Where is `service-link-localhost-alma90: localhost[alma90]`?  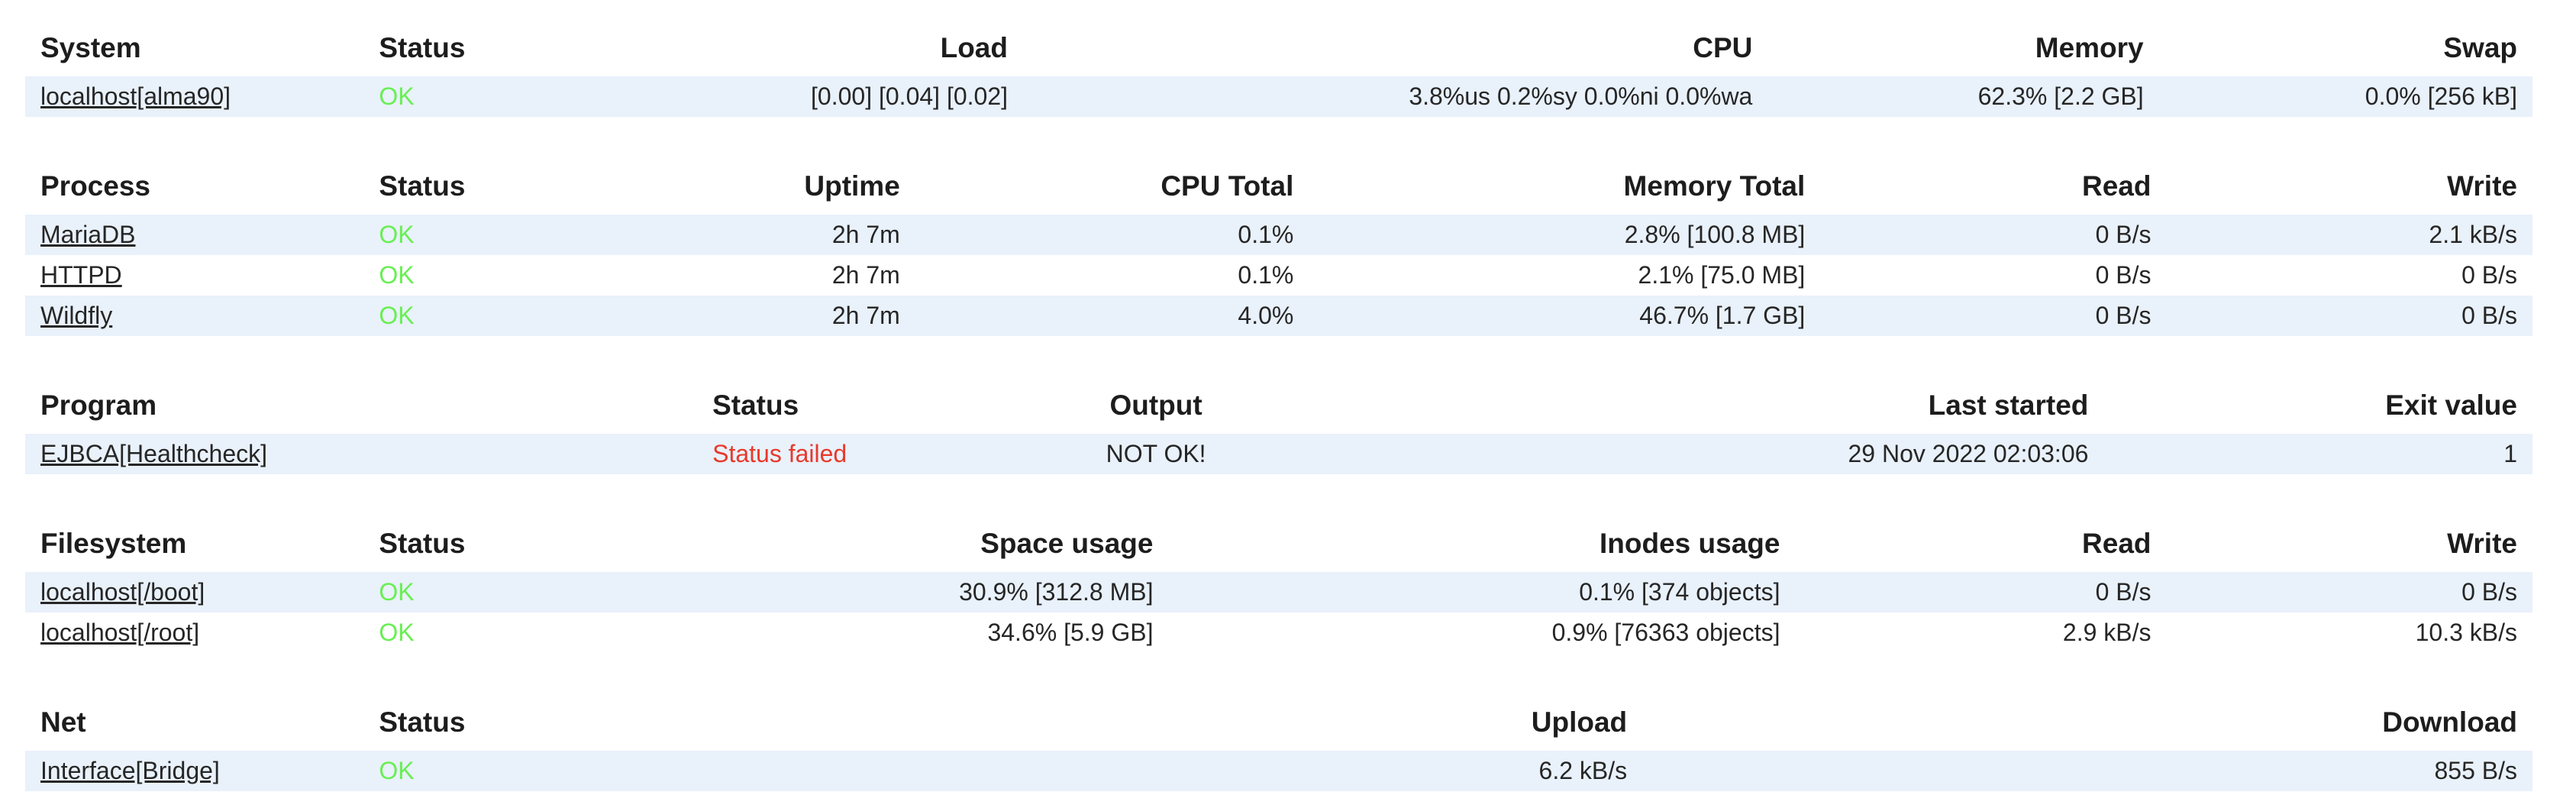
service-link-localhost-alma90: localhost[alma90] is located at coordinates (135, 96).